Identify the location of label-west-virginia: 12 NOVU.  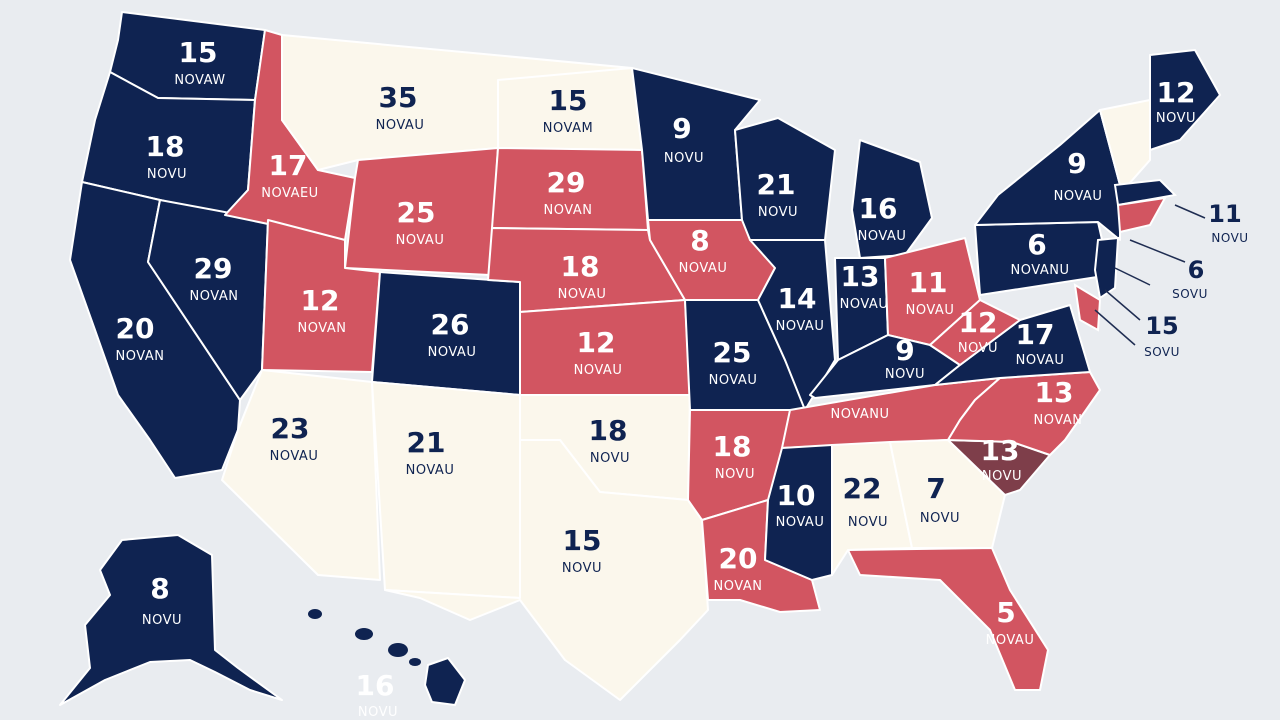
(978, 331).